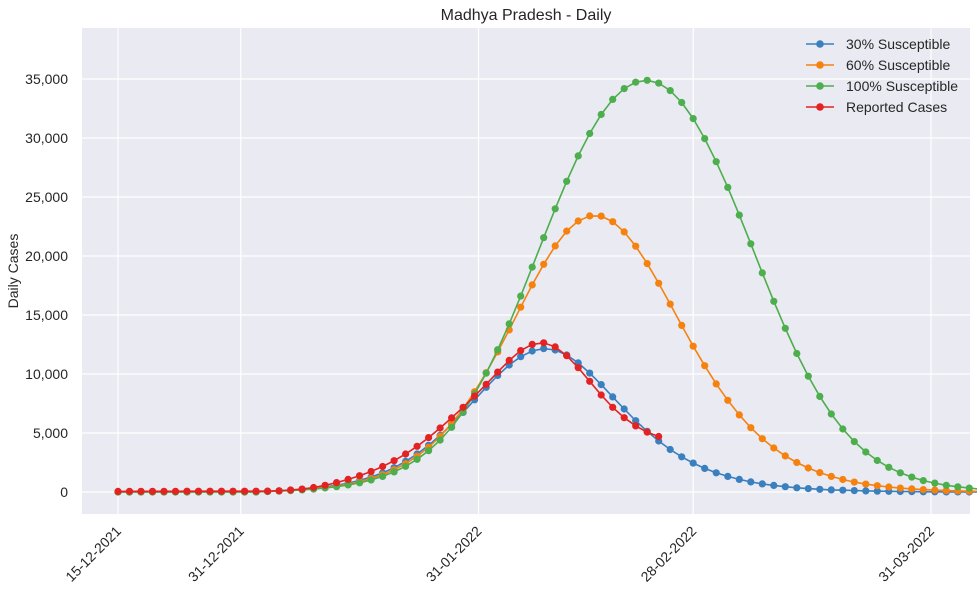 This screenshot has width=977, height=591. I want to click on legend-item: 100% Susceptible, so click(882, 86).